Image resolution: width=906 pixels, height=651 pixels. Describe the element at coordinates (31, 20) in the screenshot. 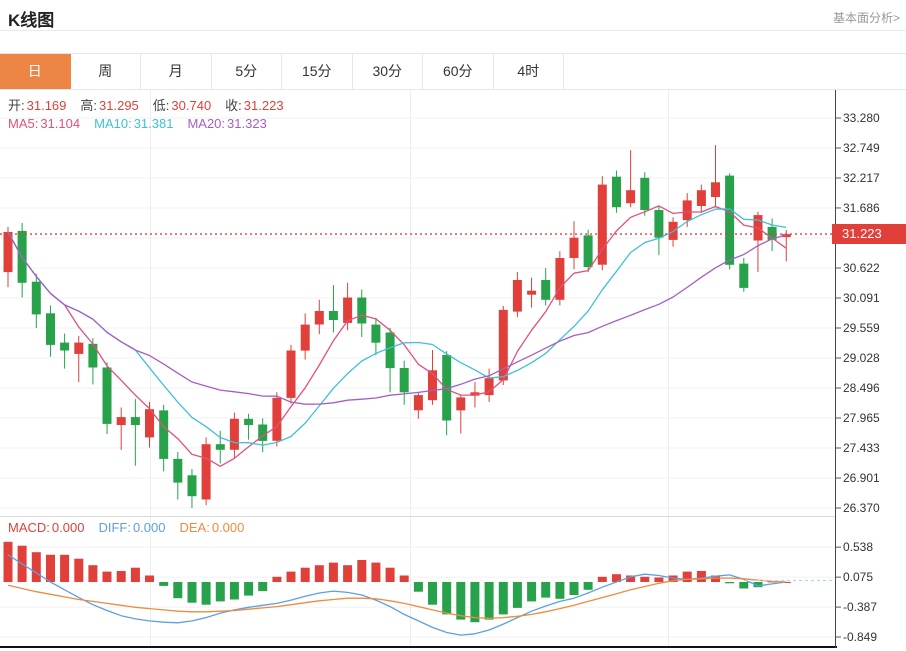

I see `page-title: K线图` at that location.